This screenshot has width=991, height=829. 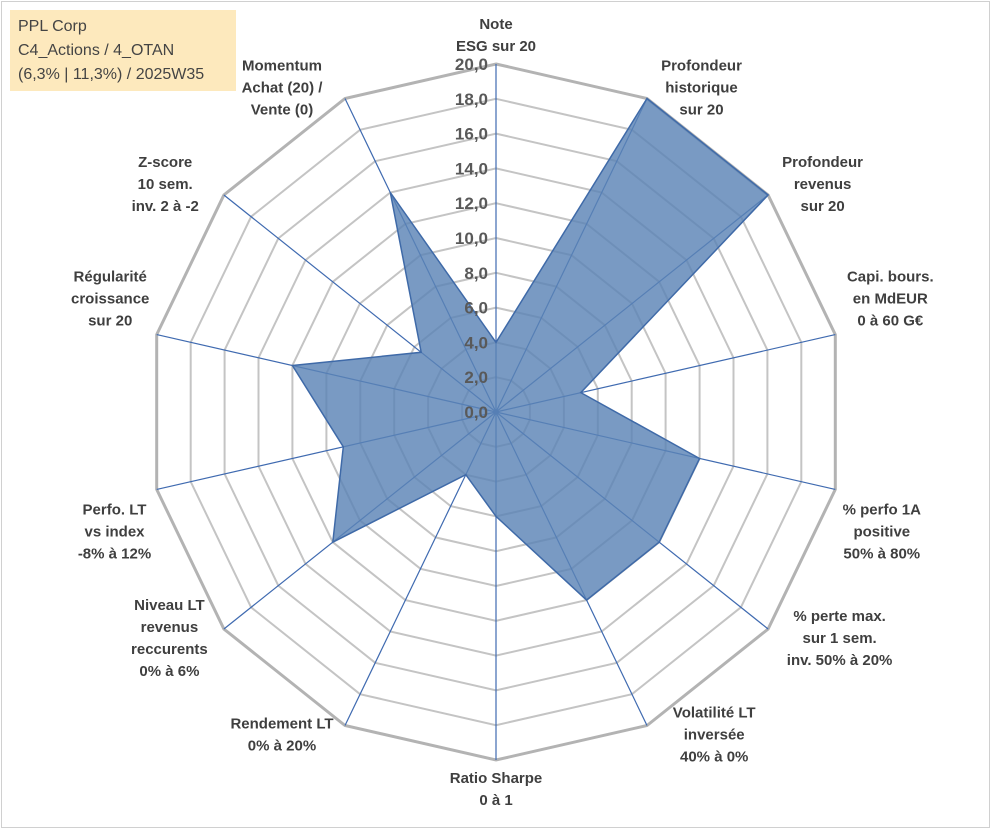 What do you see at coordinates (111, 74) in the screenshot?
I see `info-stats: (6,3% | 11,3%) / 2025W35` at bounding box center [111, 74].